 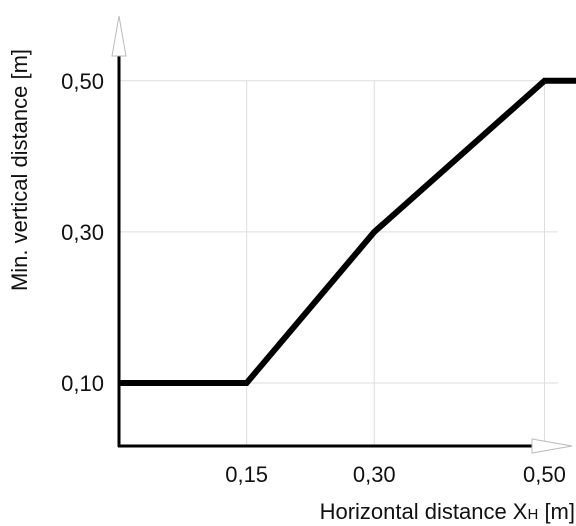 I want to click on x-axis-label-subscript: H, so click(x=532, y=514).